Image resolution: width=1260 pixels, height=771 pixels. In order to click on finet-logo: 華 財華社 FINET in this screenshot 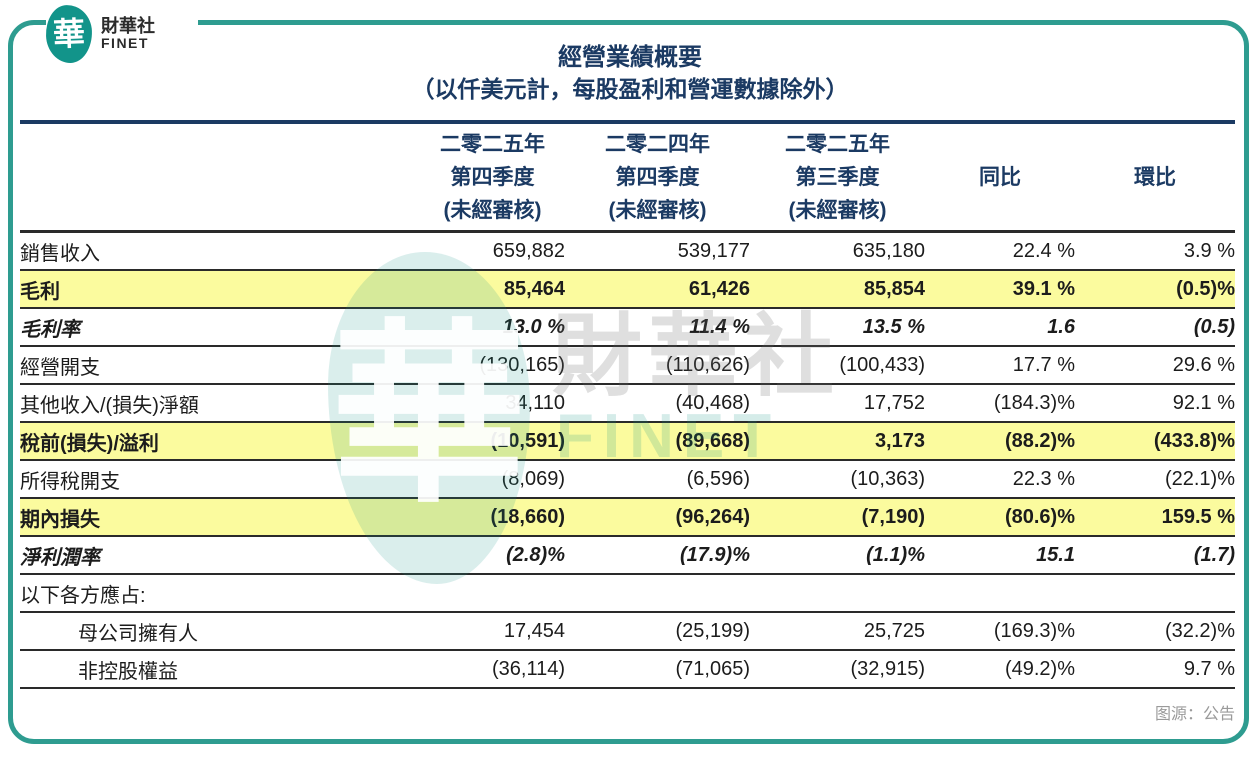, I will do `click(121, 34)`.